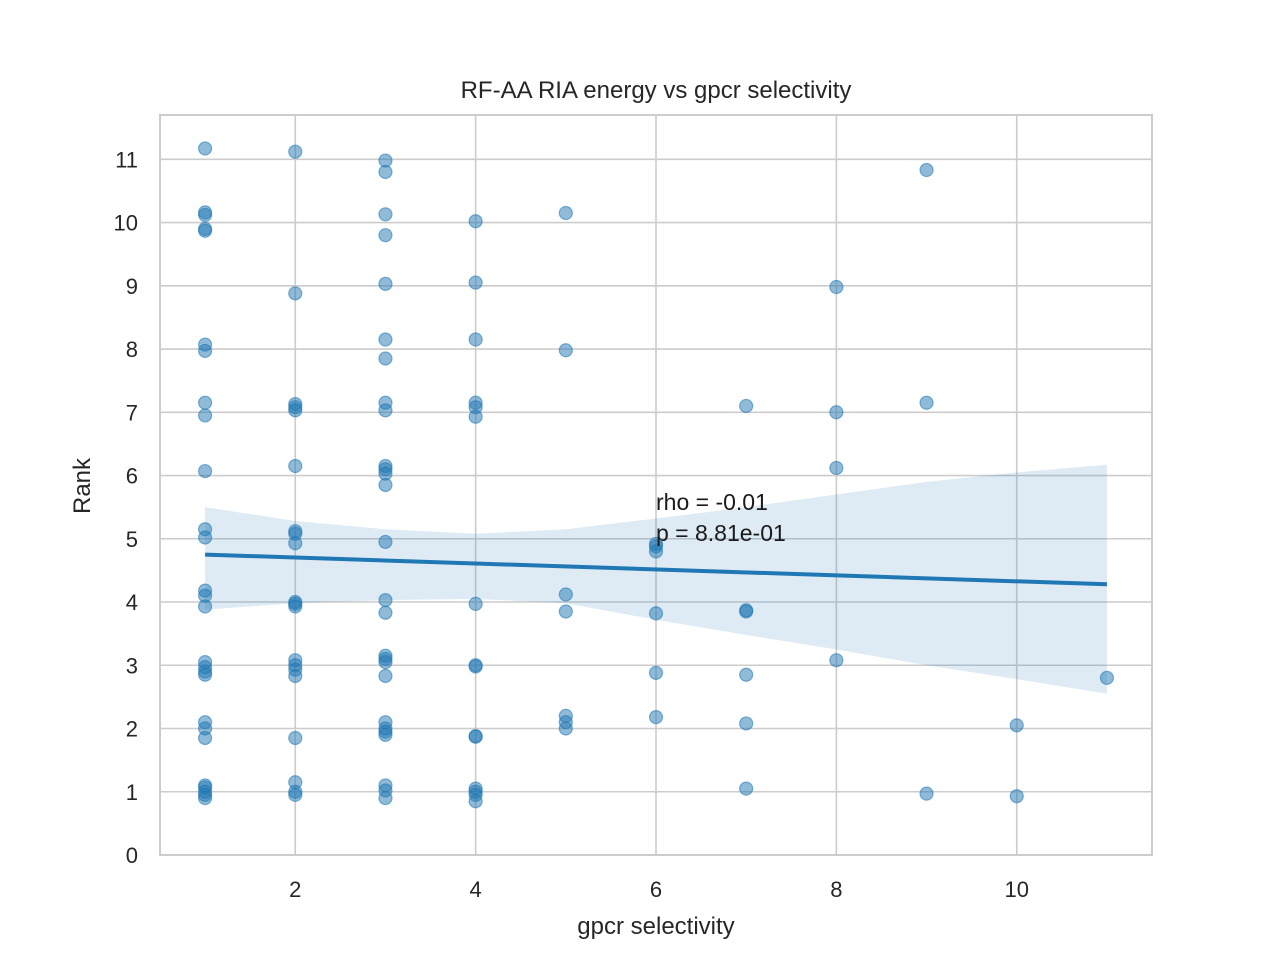  Describe the element at coordinates (656, 889) in the screenshot. I see `x-tick-label: 6` at that location.